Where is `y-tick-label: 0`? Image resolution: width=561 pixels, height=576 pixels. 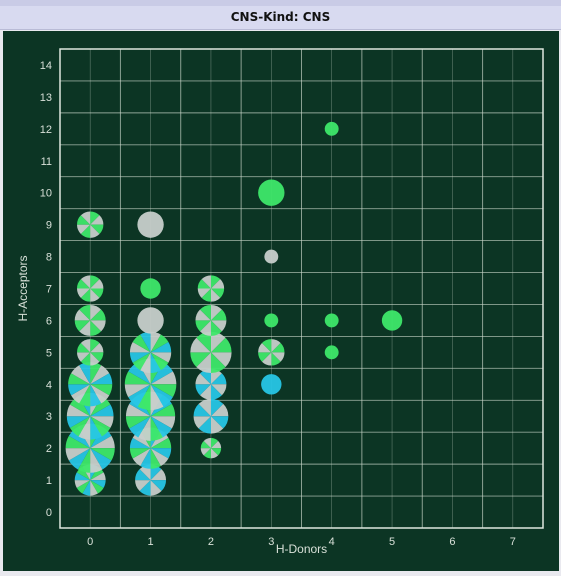
y-tick-label: 0 is located at coordinates (49, 513).